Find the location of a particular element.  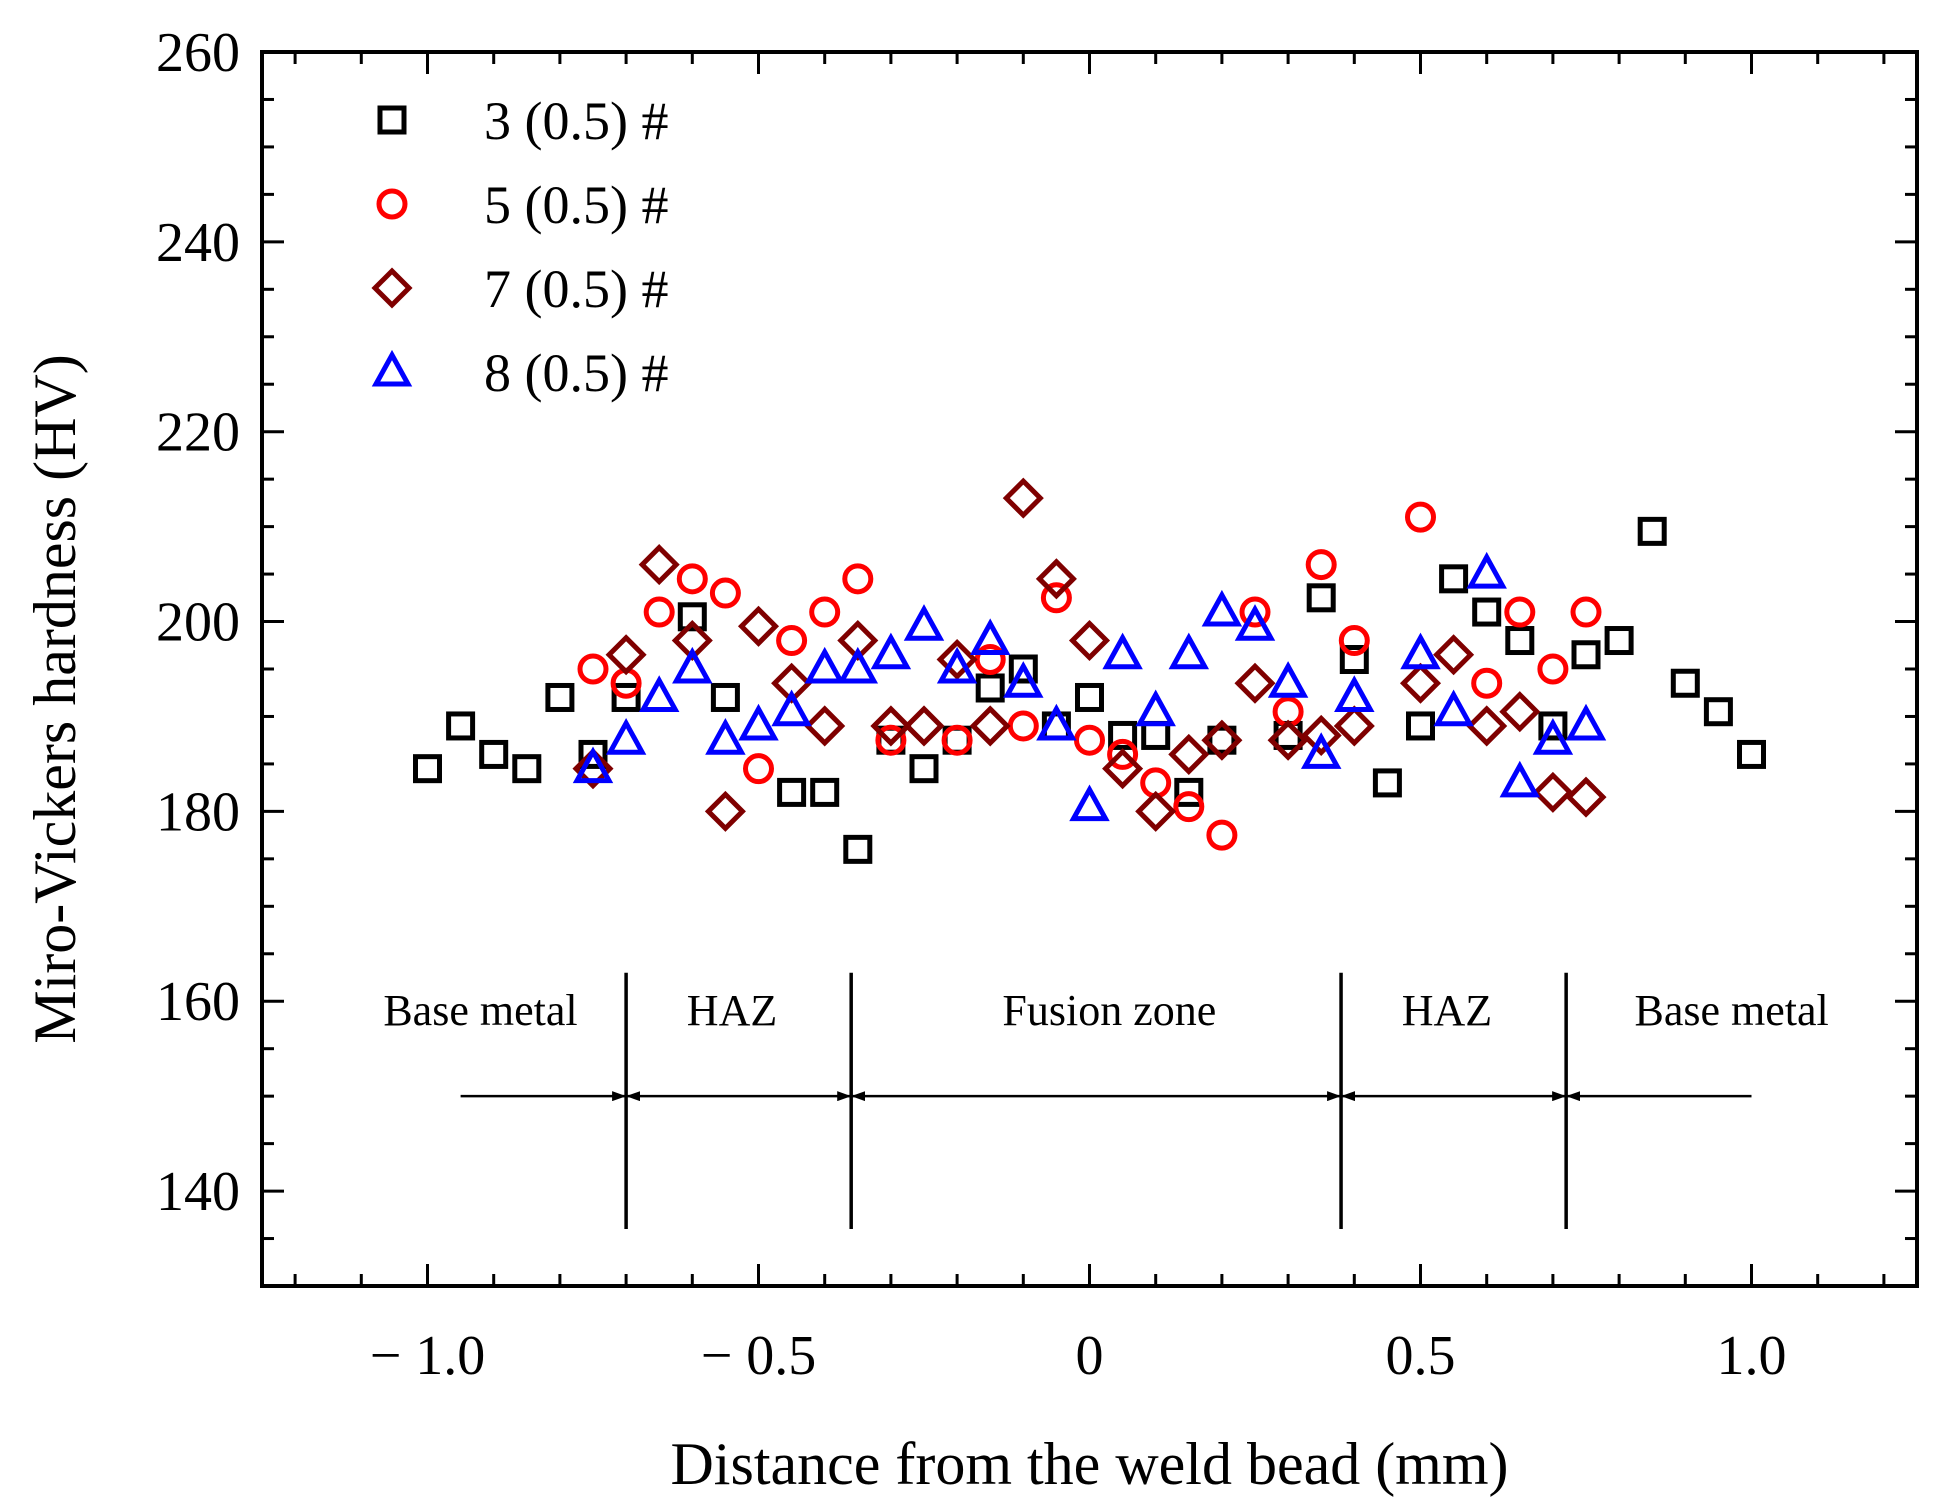

zone-label: HAZ is located at coordinates (732, 1010).